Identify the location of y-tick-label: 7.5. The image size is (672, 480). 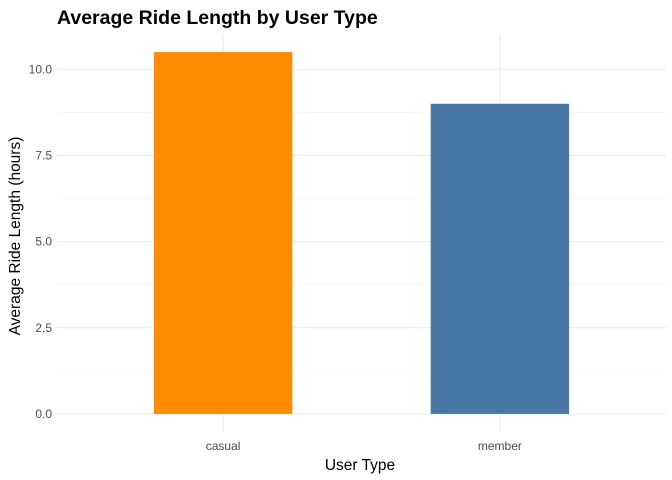
(43, 155).